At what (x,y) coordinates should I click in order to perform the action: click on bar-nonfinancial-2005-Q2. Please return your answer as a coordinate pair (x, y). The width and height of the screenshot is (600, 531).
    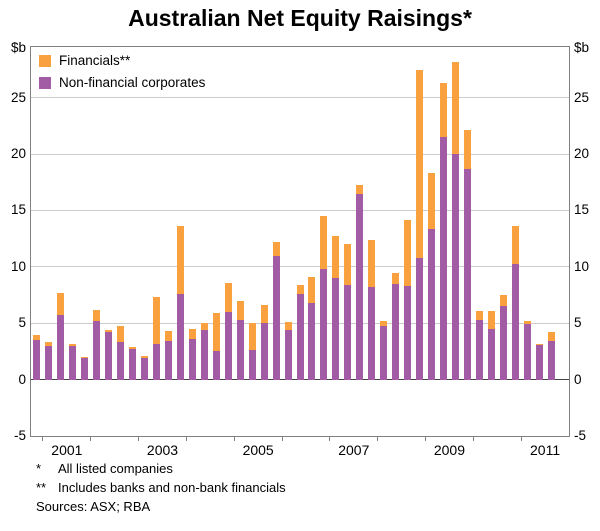
    Looking at the image, I should click on (252, 365).